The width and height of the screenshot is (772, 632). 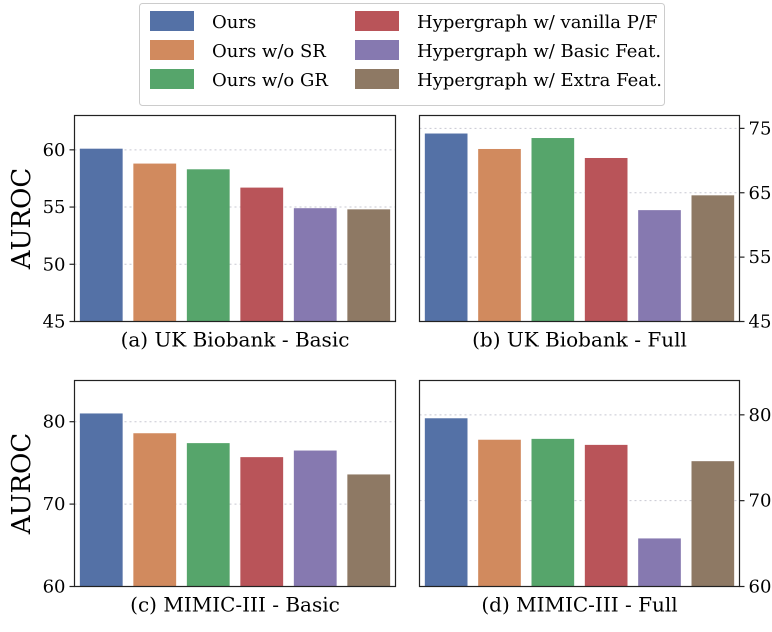 I want to click on legend-swatch-hypergraph-w-extra-feat, so click(x=377, y=79).